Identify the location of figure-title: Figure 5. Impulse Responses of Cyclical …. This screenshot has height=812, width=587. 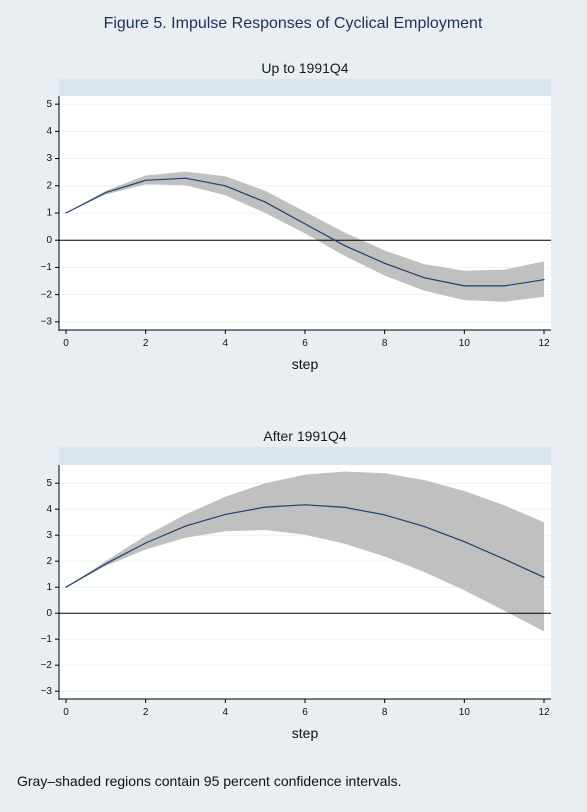
(293, 23).